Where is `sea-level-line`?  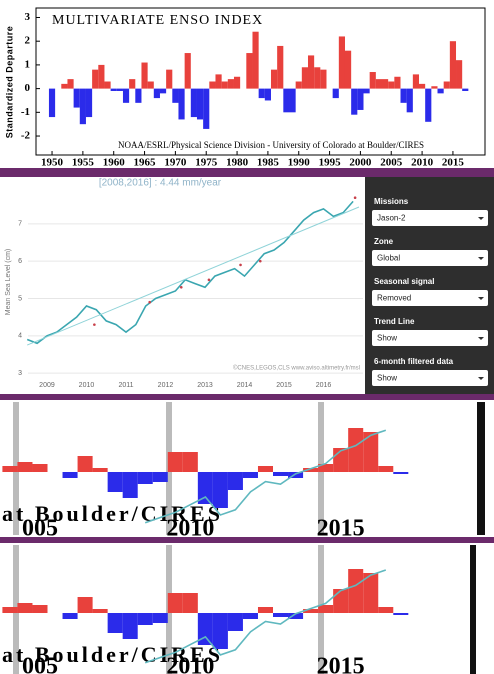
sea-level-line is located at coordinates (265, 476).